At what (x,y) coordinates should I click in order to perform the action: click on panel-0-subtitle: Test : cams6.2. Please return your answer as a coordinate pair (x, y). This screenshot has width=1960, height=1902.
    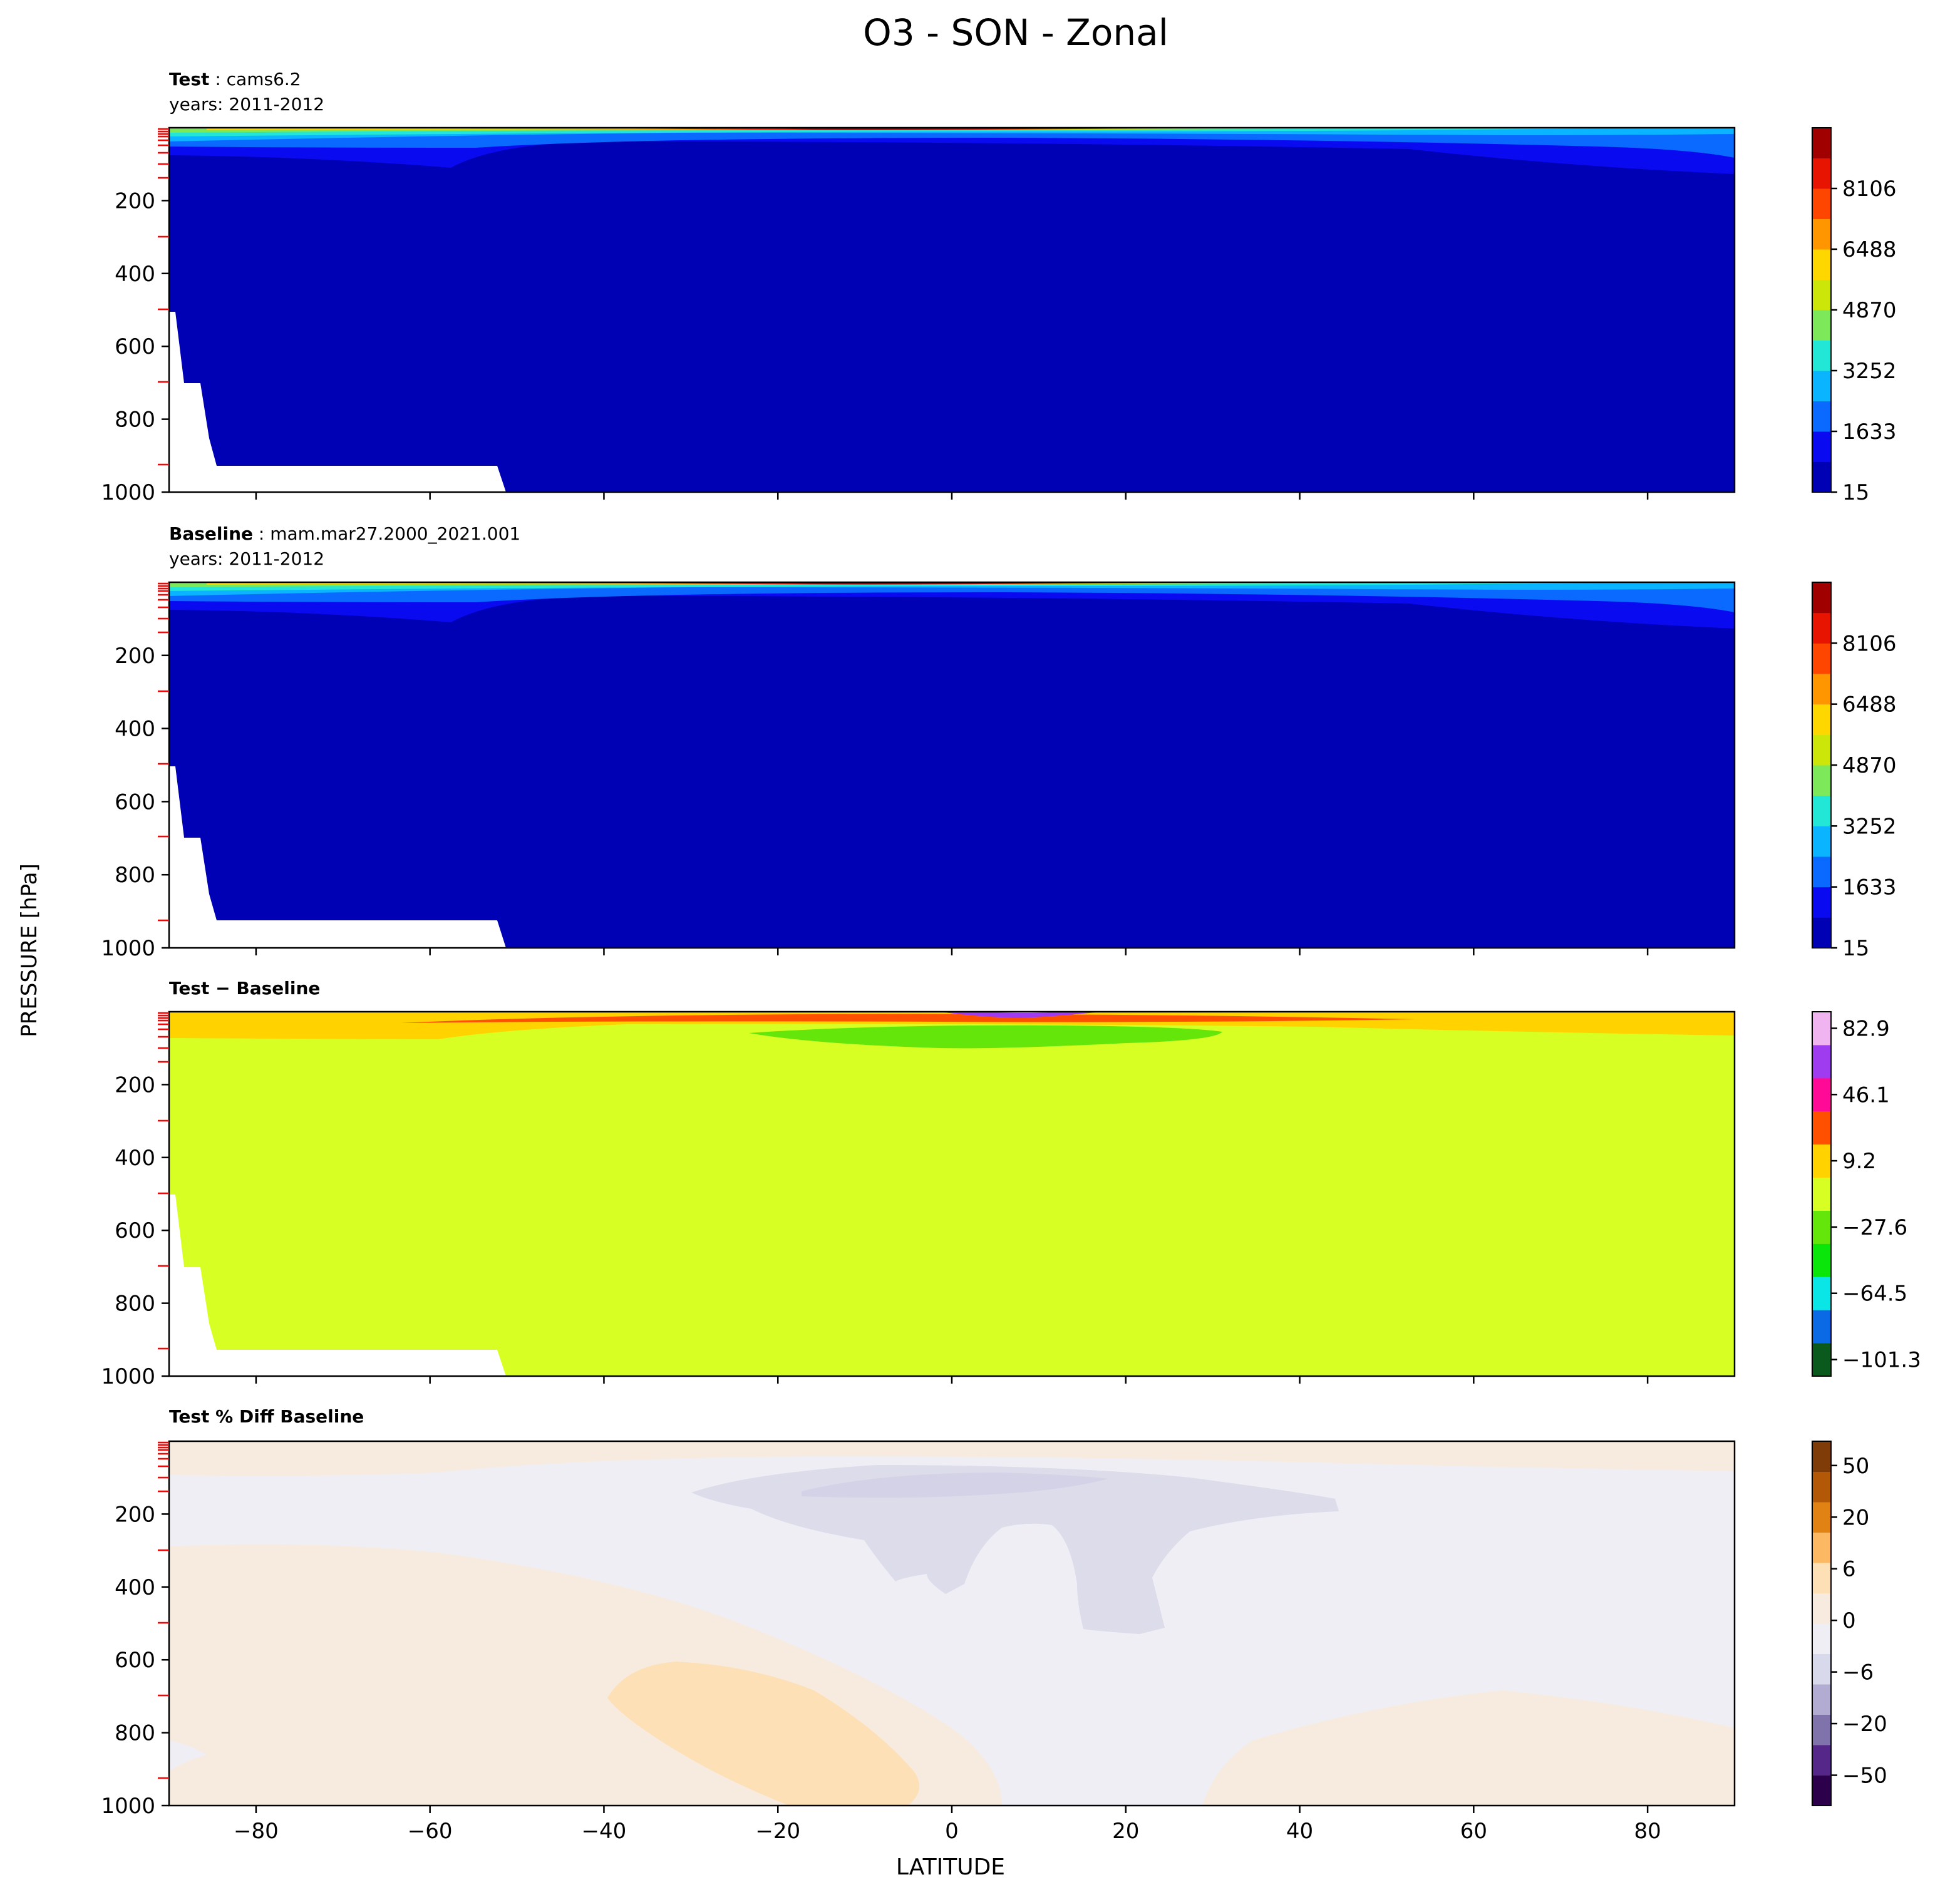
    Looking at the image, I should click on (235, 79).